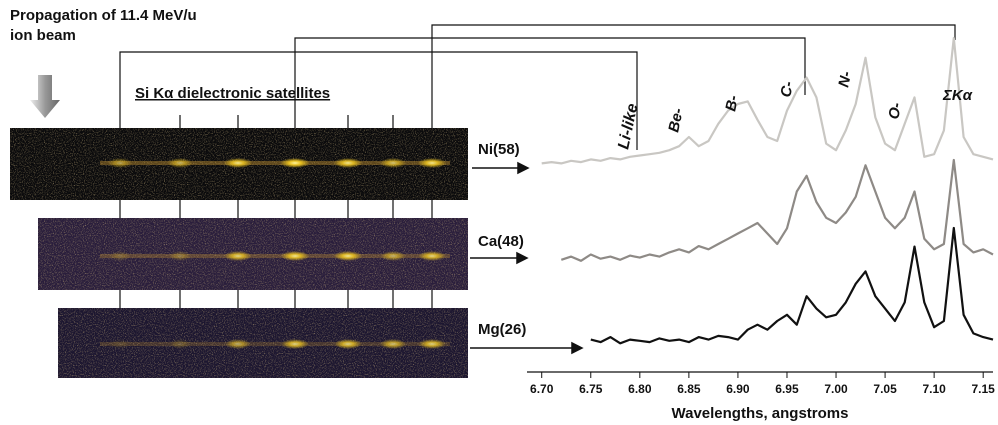  What do you see at coordinates (499, 149) in the screenshot?
I see `legend-label: Ni(58)` at bounding box center [499, 149].